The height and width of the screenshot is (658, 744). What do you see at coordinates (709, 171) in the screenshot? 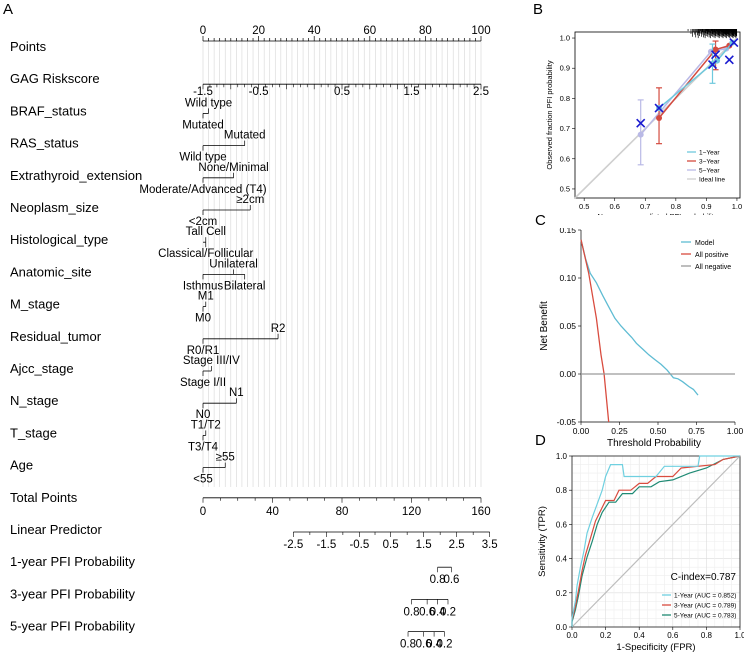
I see `legend-label: 5−Year` at bounding box center [709, 171].